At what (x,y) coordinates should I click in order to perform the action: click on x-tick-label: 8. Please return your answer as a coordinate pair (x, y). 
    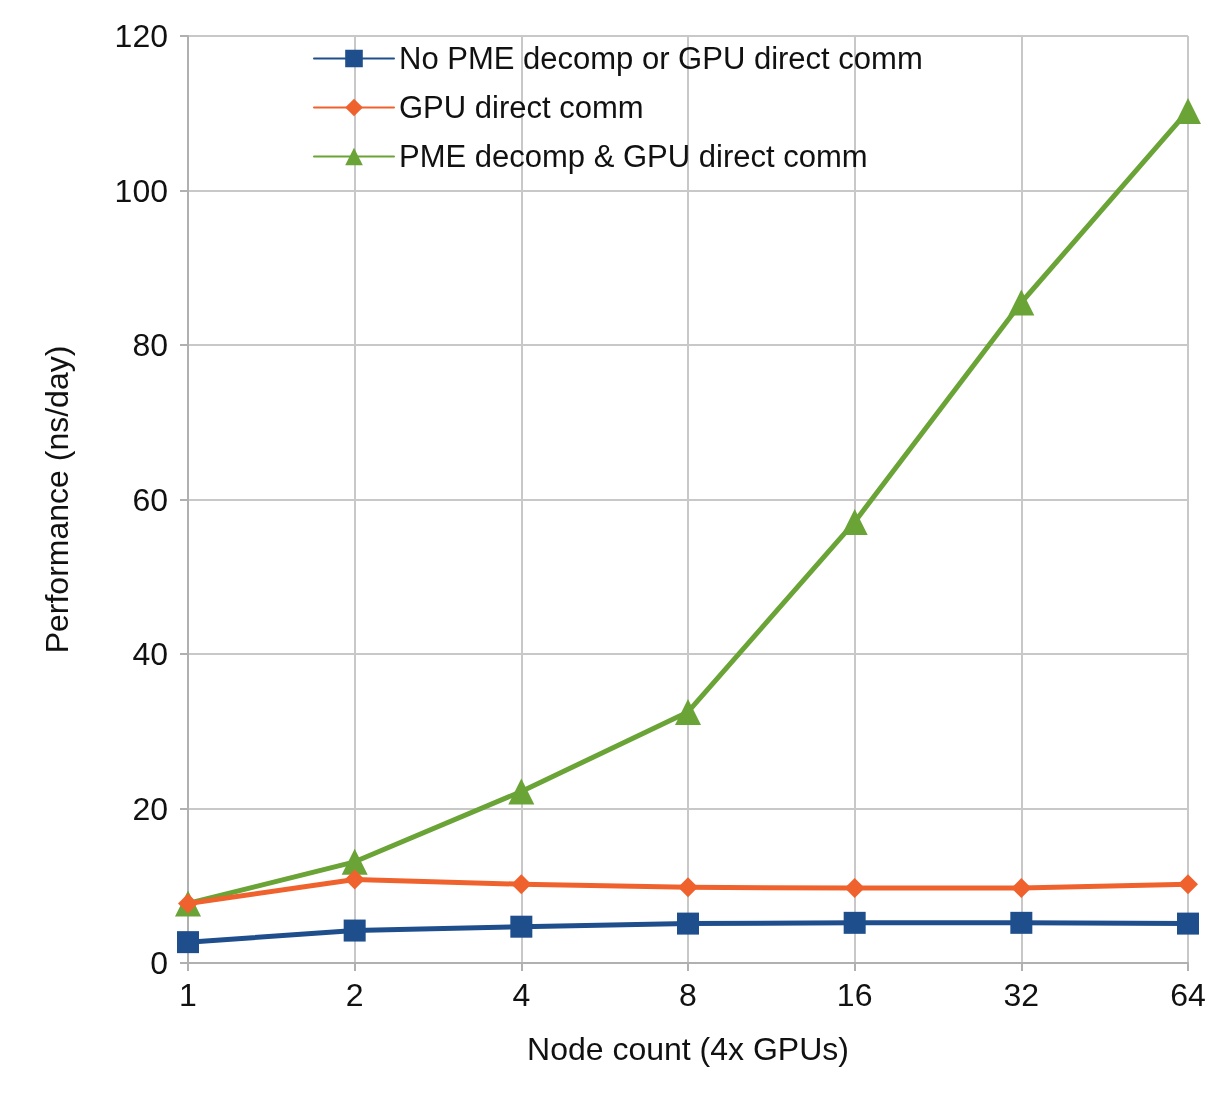
    Looking at the image, I should click on (688, 995).